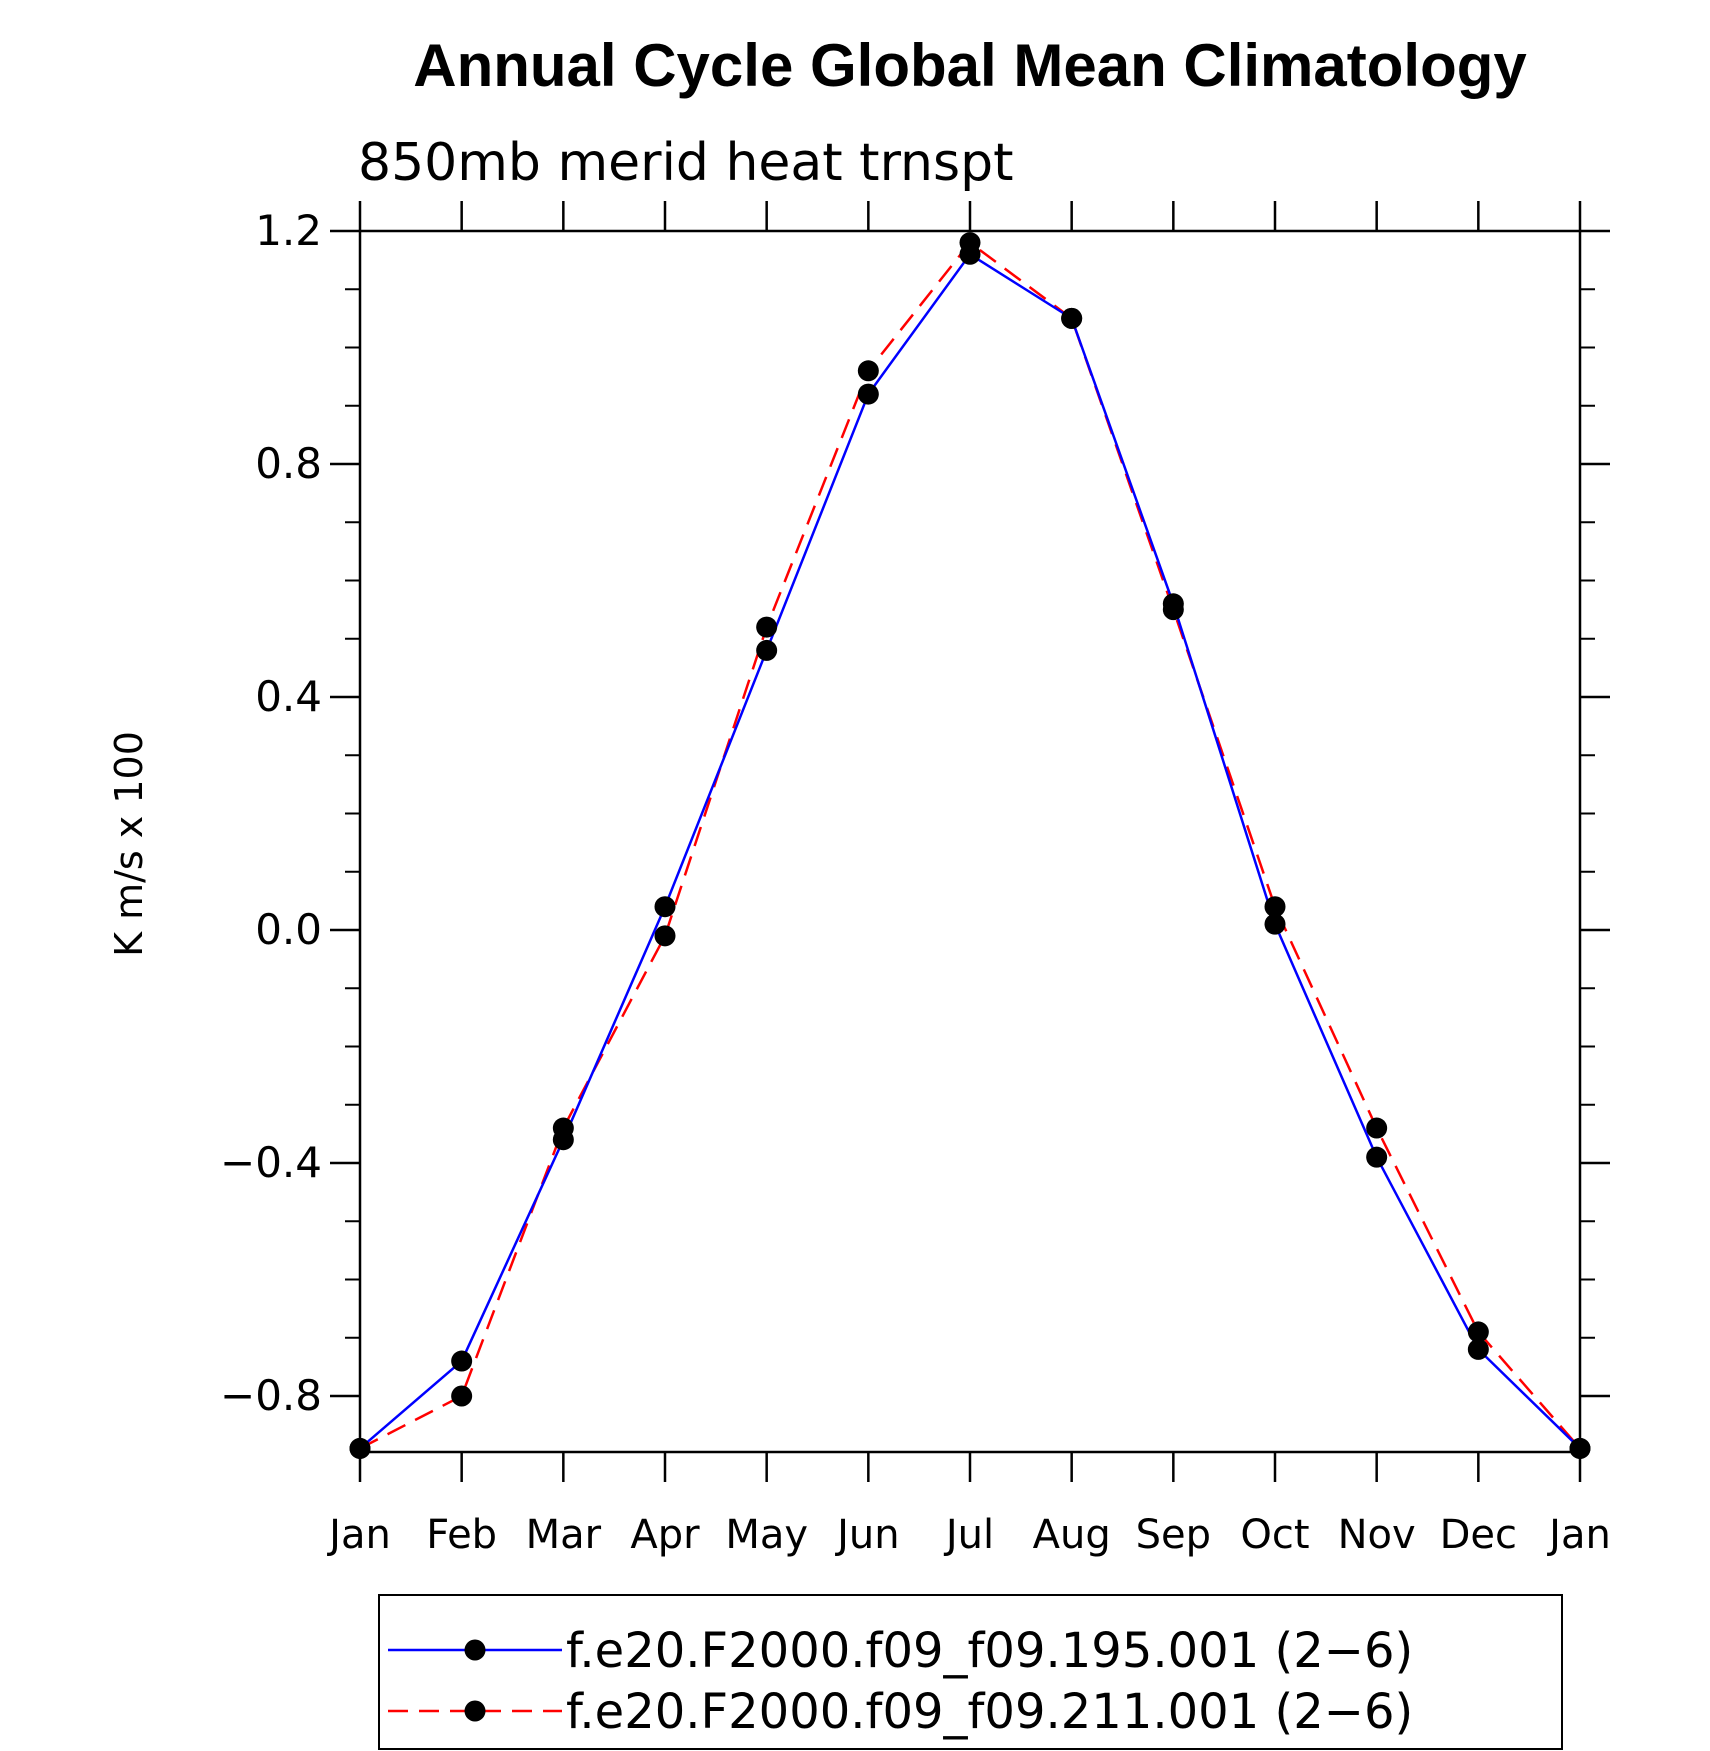 The image size is (1710, 1751). What do you see at coordinates (288, 463) in the screenshot?
I see `y-tick-label: 0.8` at bounding box center [288, 463].